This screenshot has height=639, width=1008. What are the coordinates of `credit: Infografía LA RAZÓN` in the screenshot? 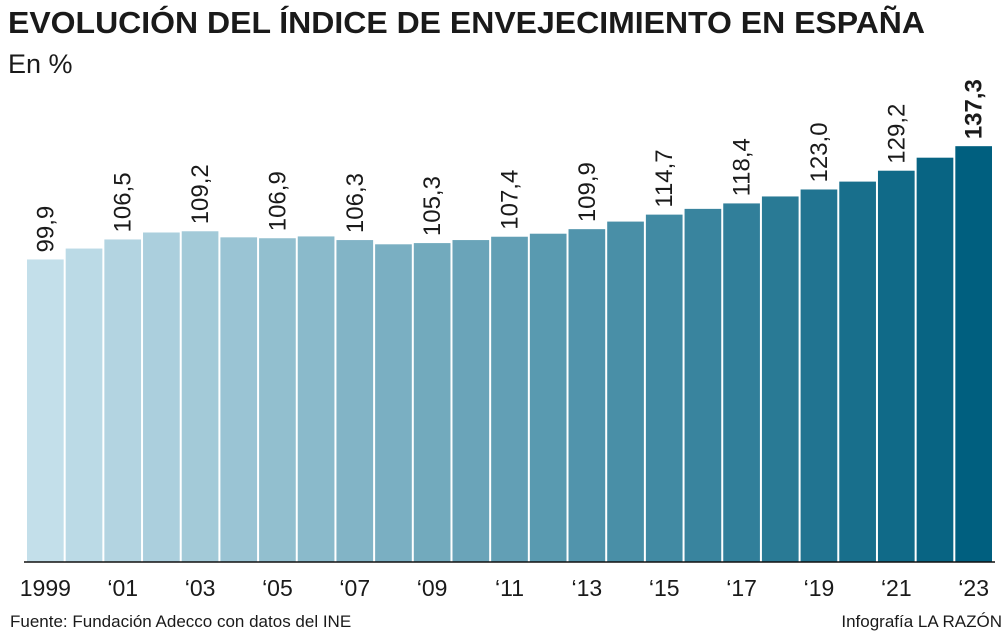 It's located at (921, 621).